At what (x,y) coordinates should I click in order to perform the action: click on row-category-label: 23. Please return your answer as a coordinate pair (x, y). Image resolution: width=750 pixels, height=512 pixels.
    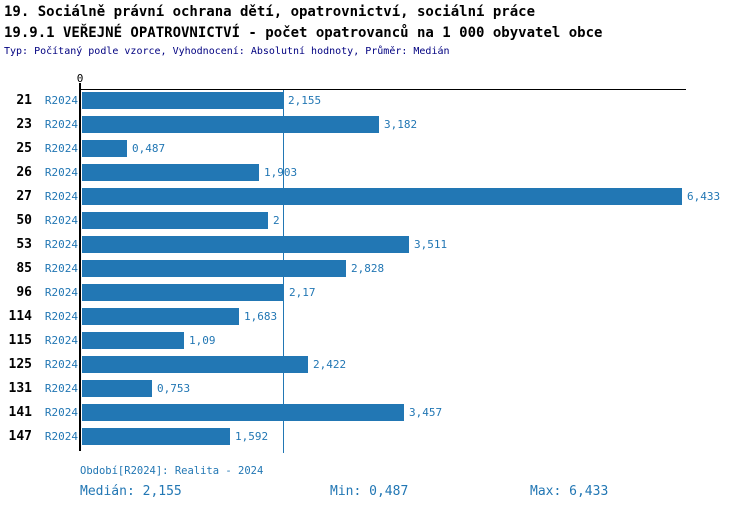
    Looking at the image, I should click on (24, 124).